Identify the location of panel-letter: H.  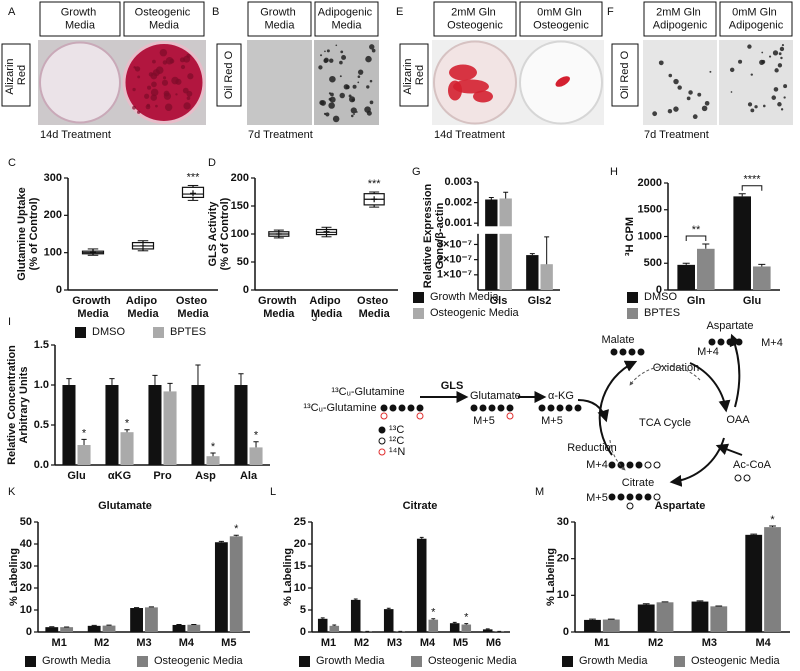
(614, 172).